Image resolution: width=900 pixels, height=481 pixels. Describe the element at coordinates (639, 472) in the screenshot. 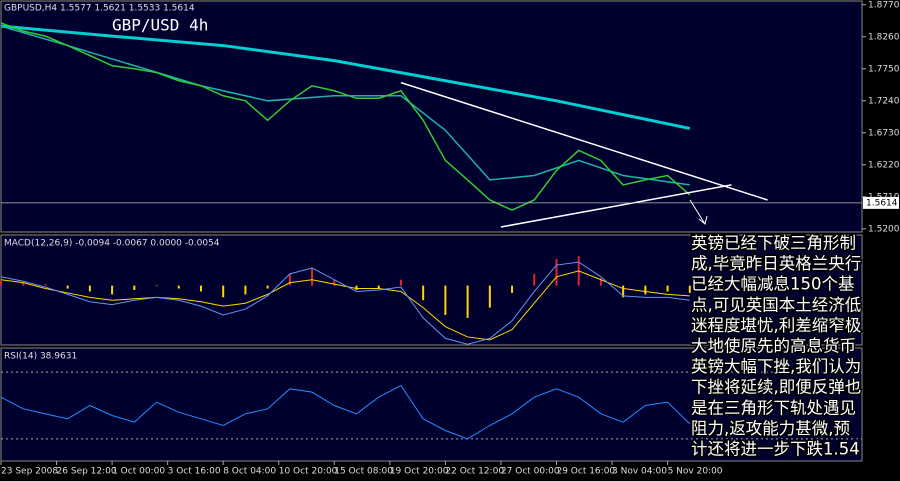

I see `x-tick-label: 3 Nov 04:00` at that location.